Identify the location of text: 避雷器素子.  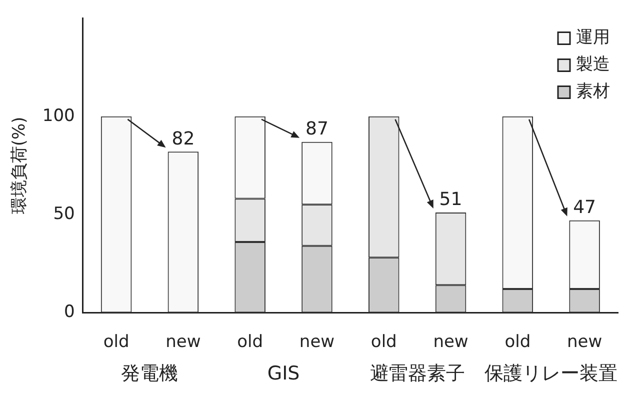
(417, 373).